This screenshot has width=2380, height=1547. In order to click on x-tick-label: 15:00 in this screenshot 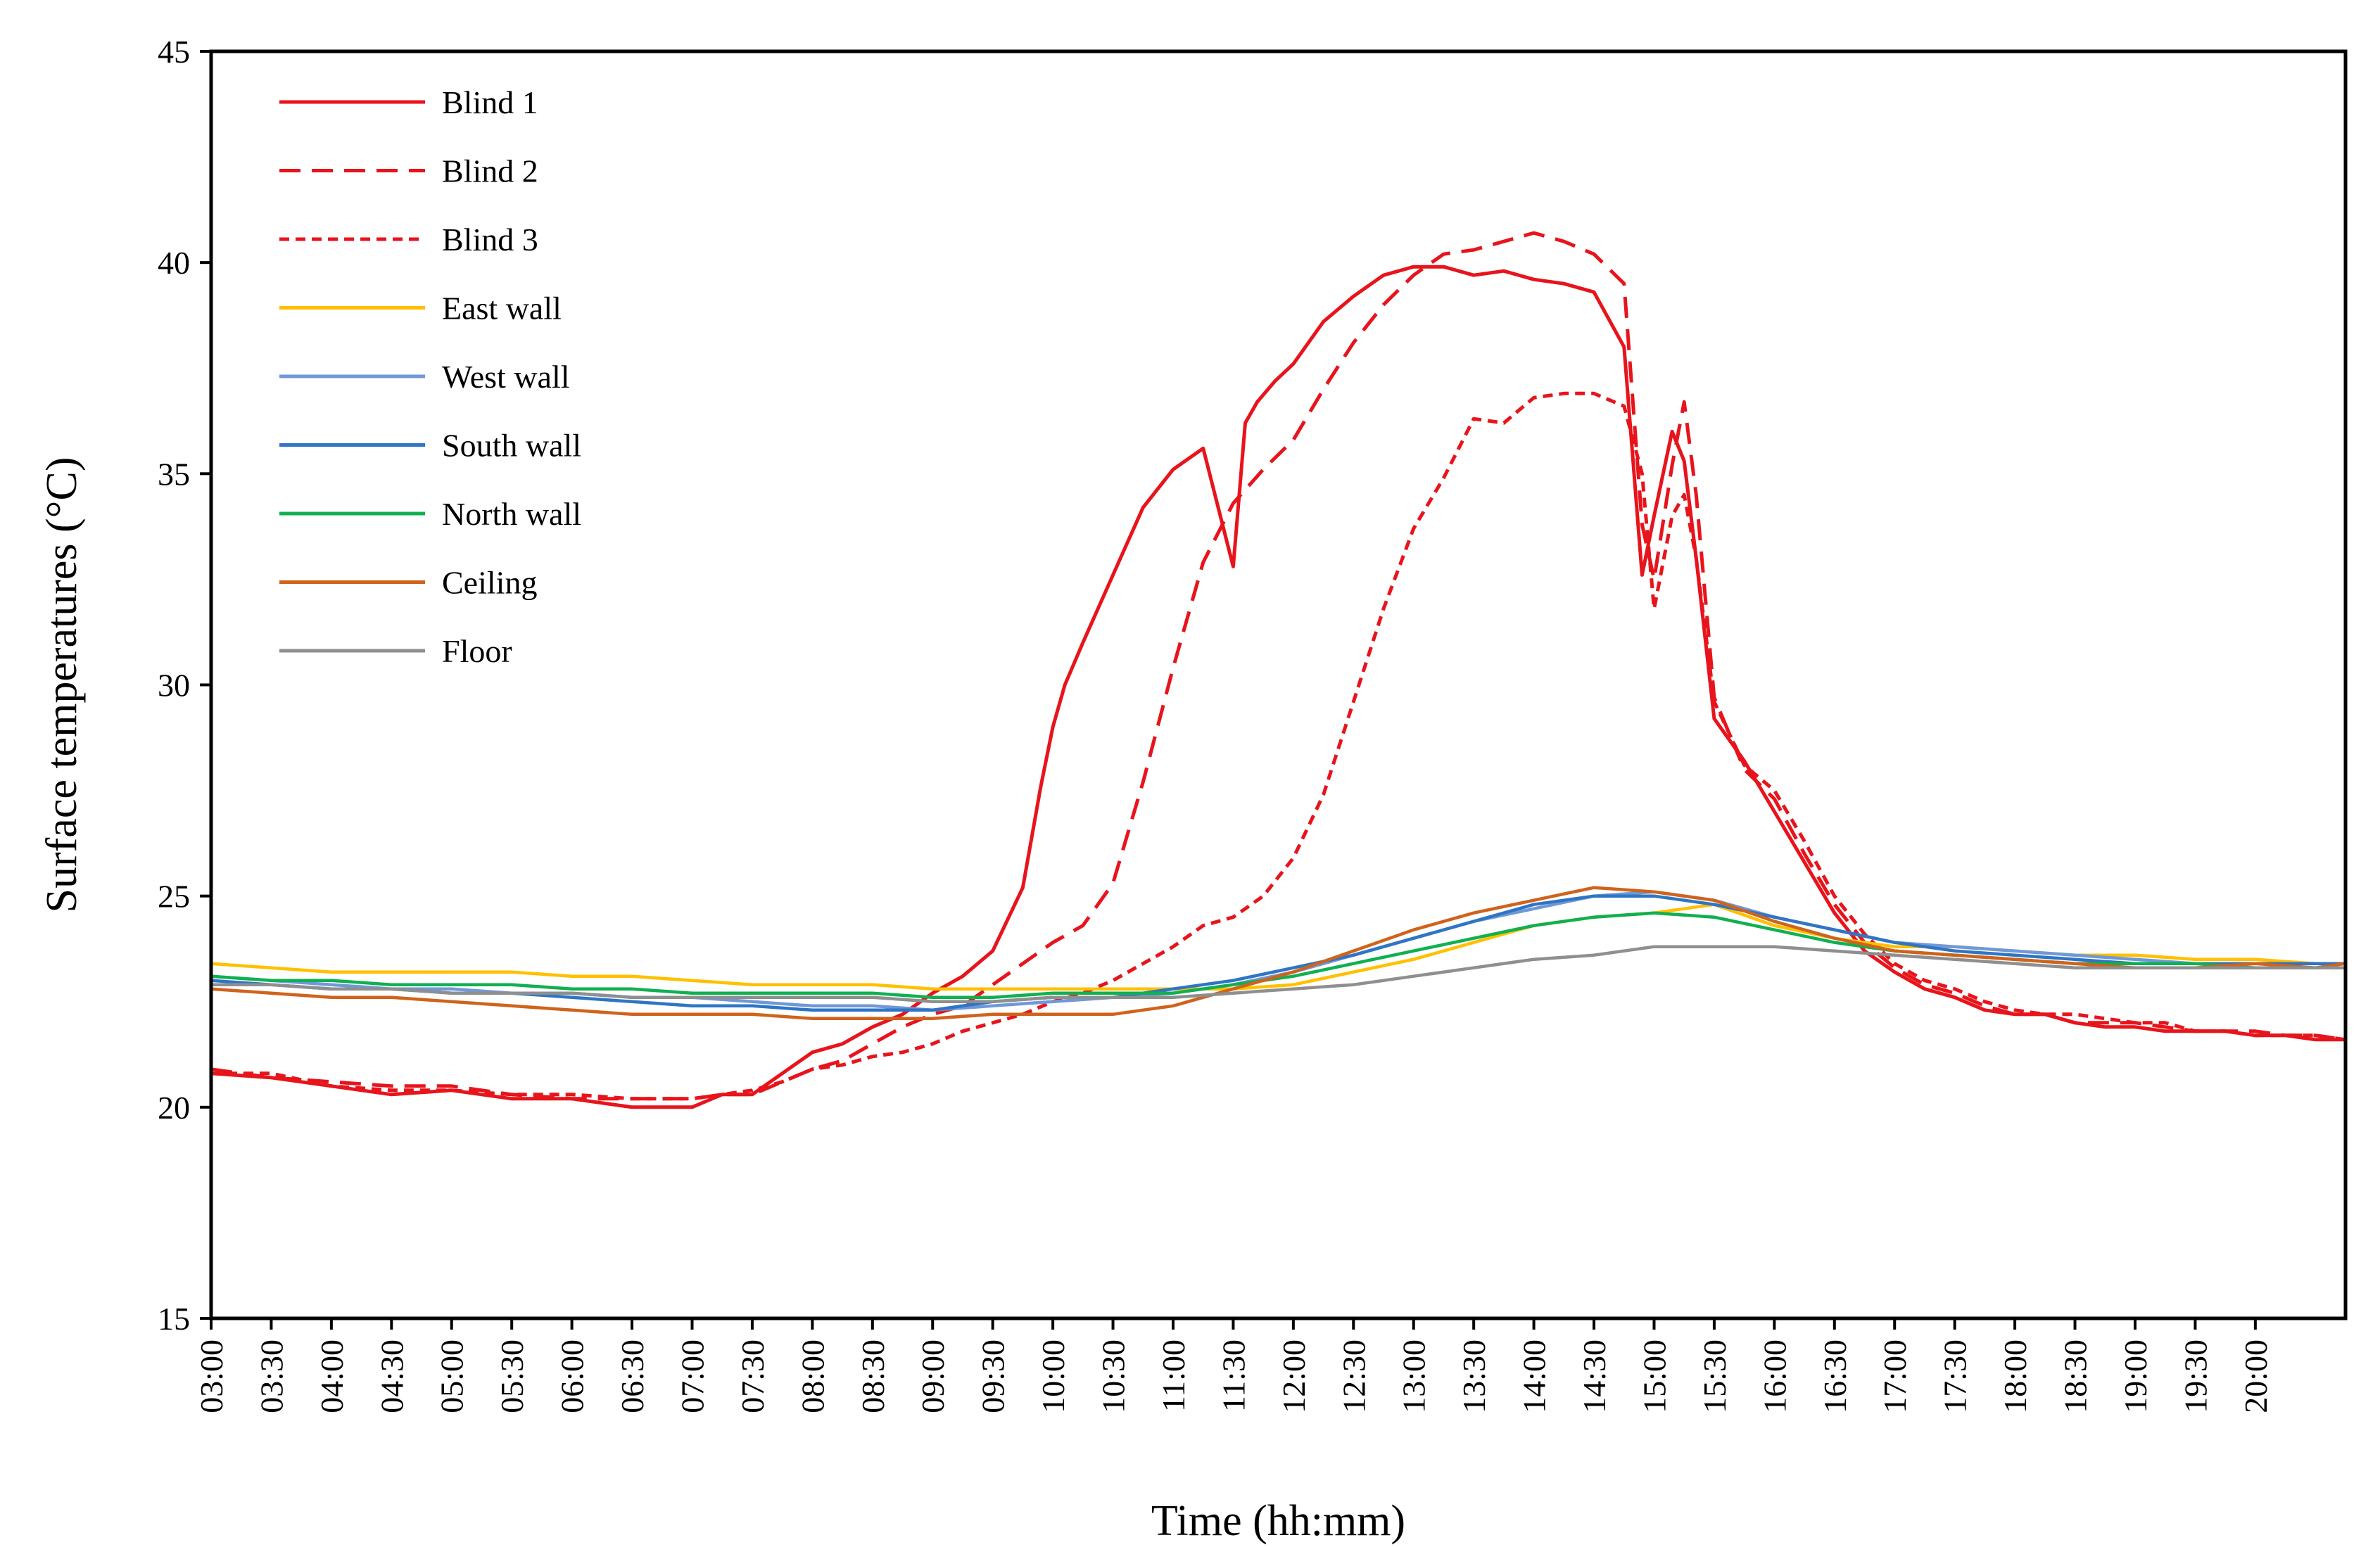, I will do `click(1654, 1376)`.